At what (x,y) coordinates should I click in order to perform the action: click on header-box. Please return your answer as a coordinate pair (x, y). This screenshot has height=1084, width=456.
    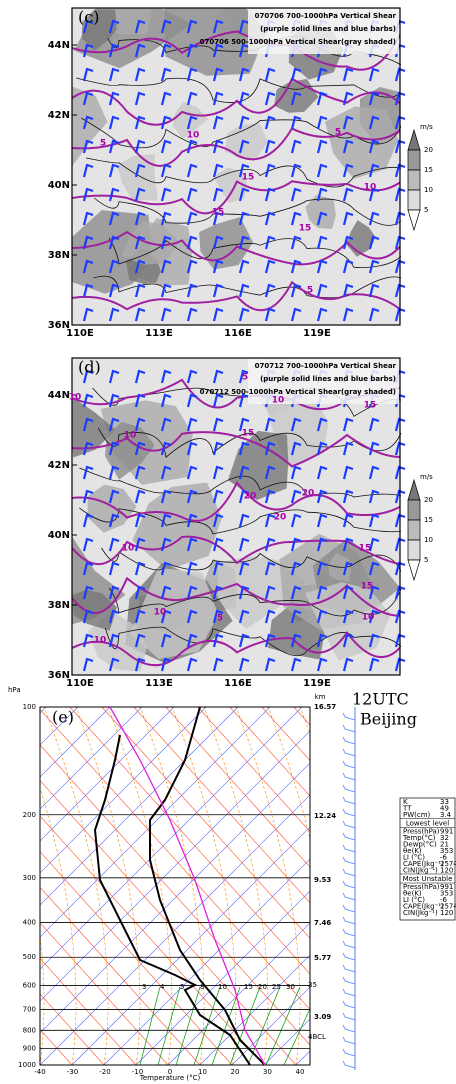
    Looking at the image, I should click on (323, 381).